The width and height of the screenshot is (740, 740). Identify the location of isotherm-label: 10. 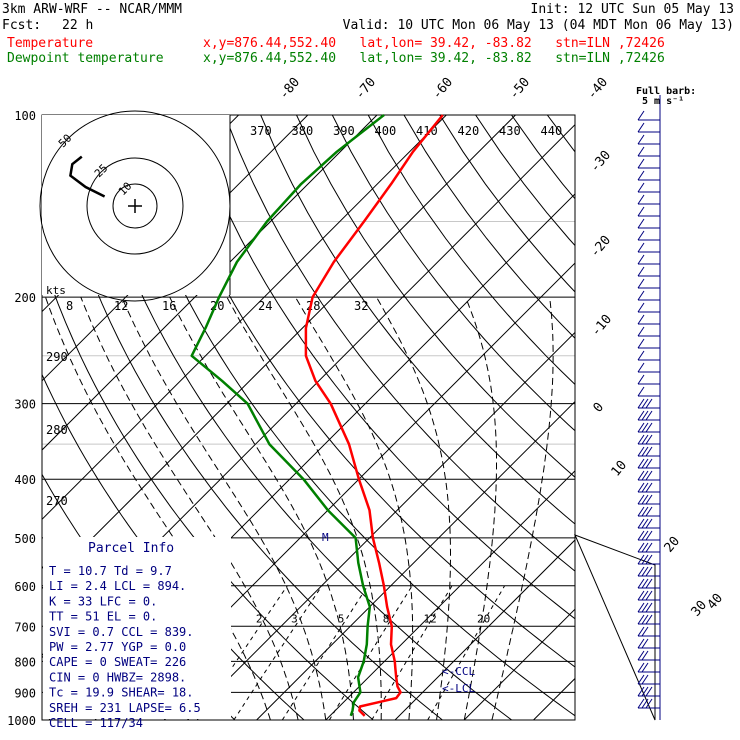
(620, 469).